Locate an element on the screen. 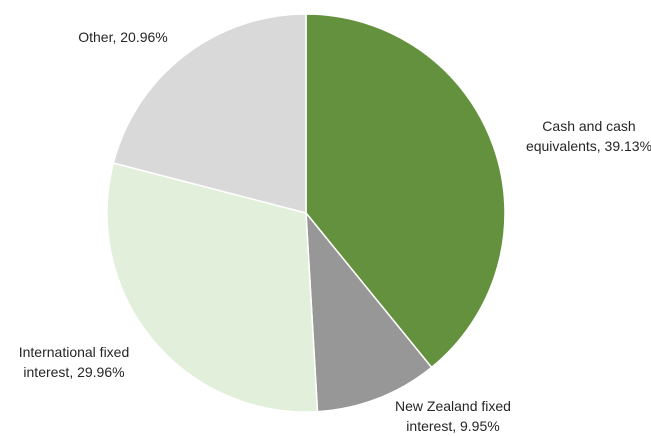  slice-label-2: International fixed interest, 29.96% is located at coordinates (74, 362).